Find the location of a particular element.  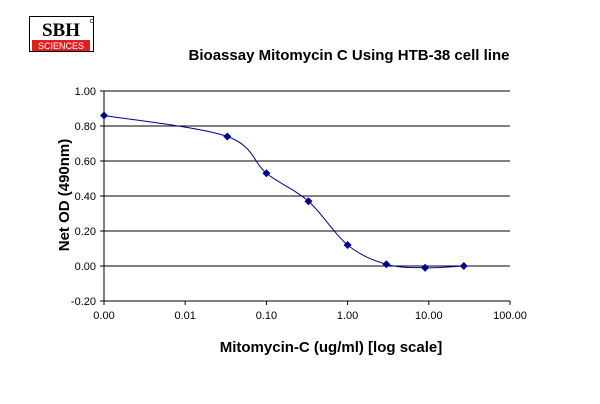

y-tick-label: 0.00 is located at coordinates (85, 267).